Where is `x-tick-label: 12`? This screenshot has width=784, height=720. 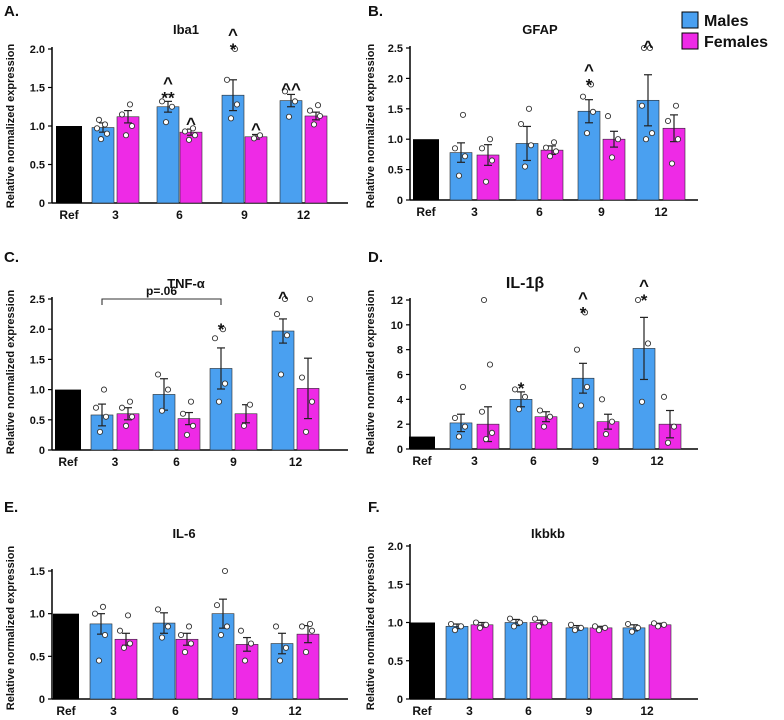
x-tick-label: 12 is located at coordinates (657, 461).